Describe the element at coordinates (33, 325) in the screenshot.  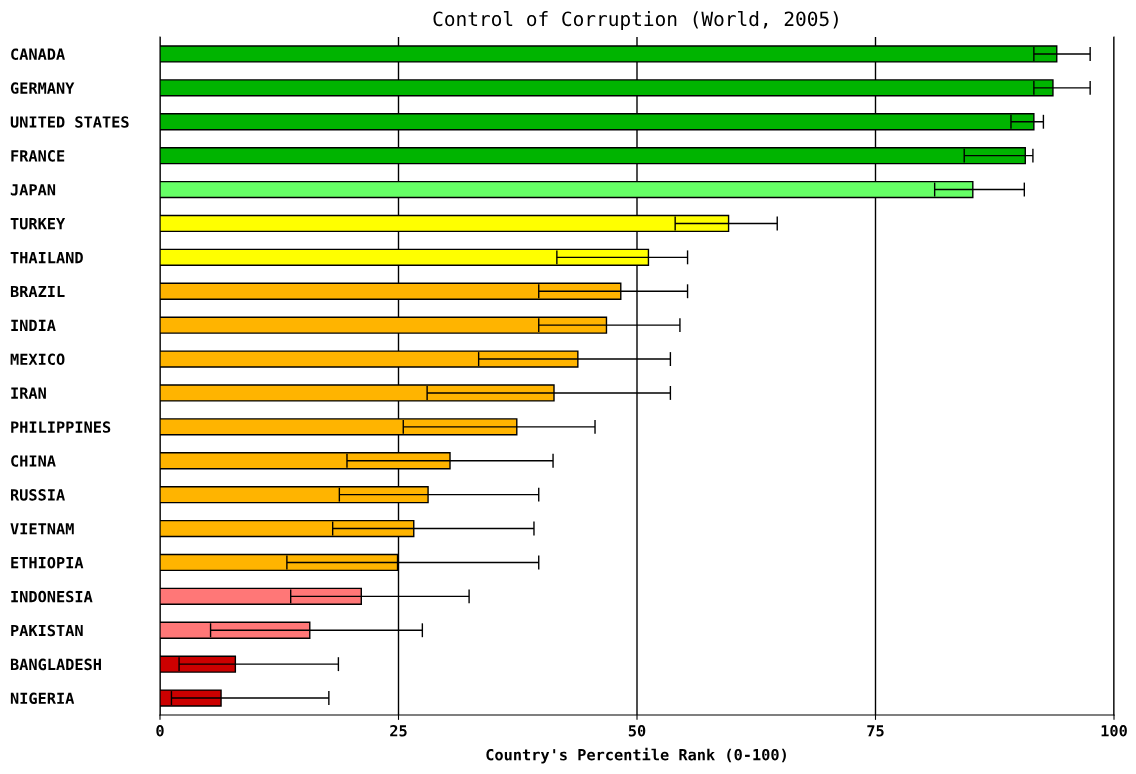
I see `y-tick-label: INDIA` at that location.